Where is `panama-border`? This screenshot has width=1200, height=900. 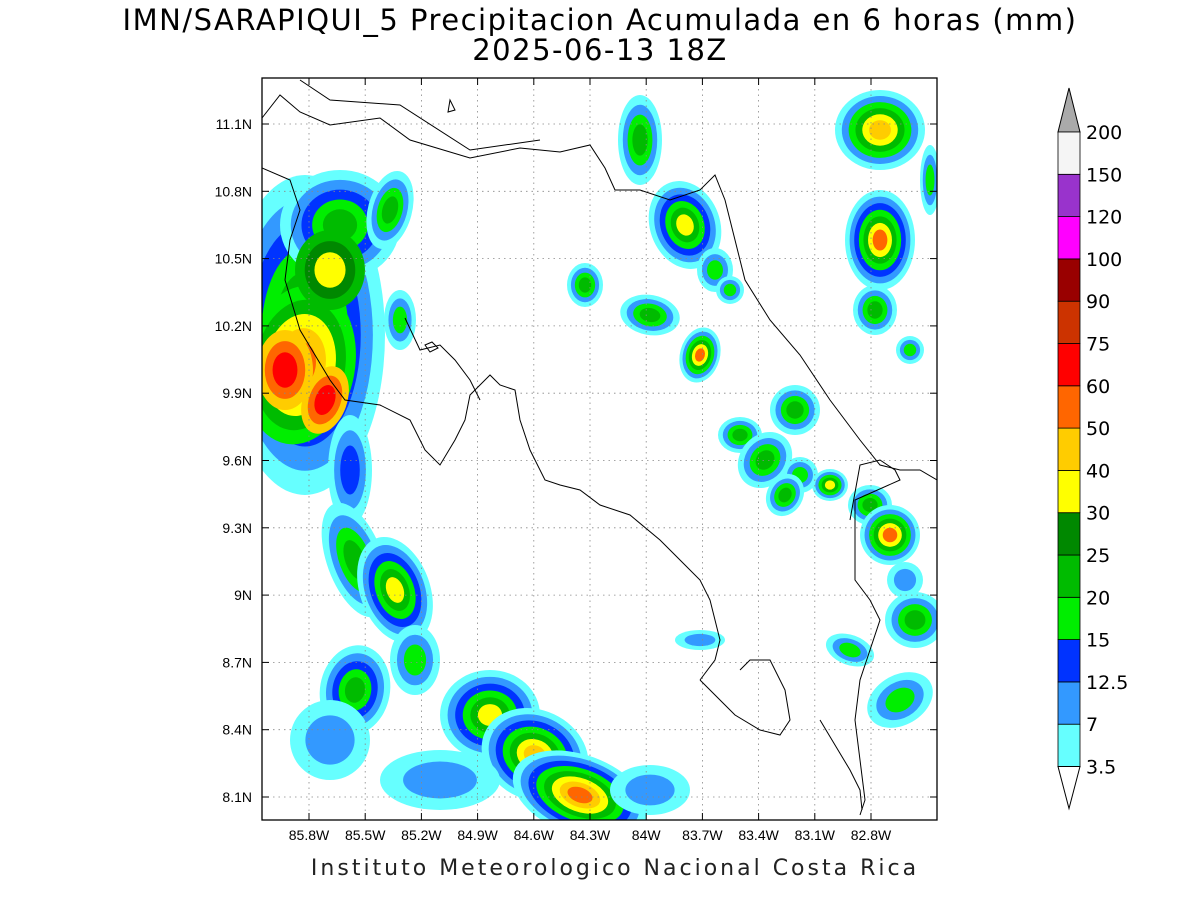
panama-border is located at coordinates (875, 637).